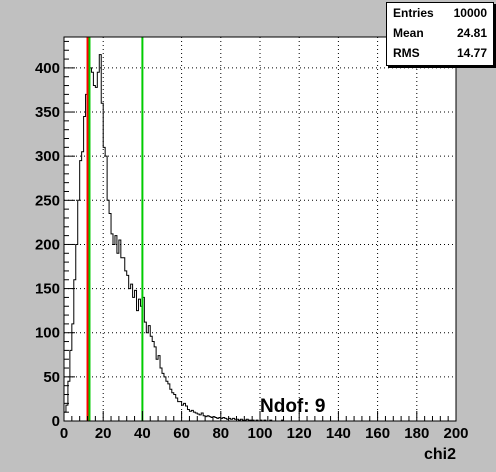 The height and width of the screenshot is (472, 496). Describe the element at coordinates (299, 433) in the screenshot. I see `x-tick-label: 120` at that location.